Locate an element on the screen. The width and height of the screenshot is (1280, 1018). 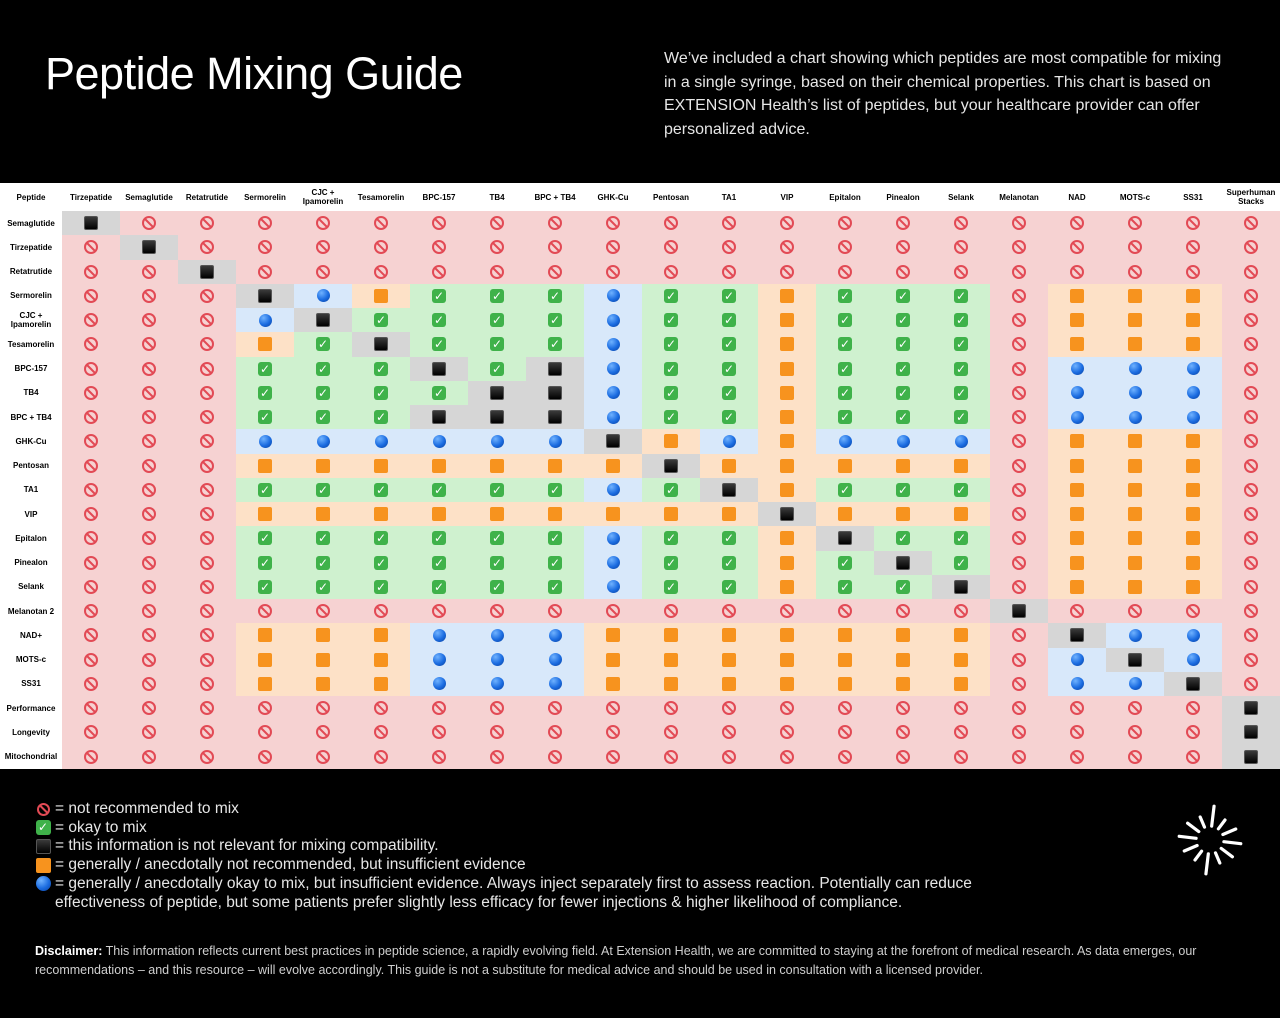
row-header: Epitalon is located at coordinates (31, 538).